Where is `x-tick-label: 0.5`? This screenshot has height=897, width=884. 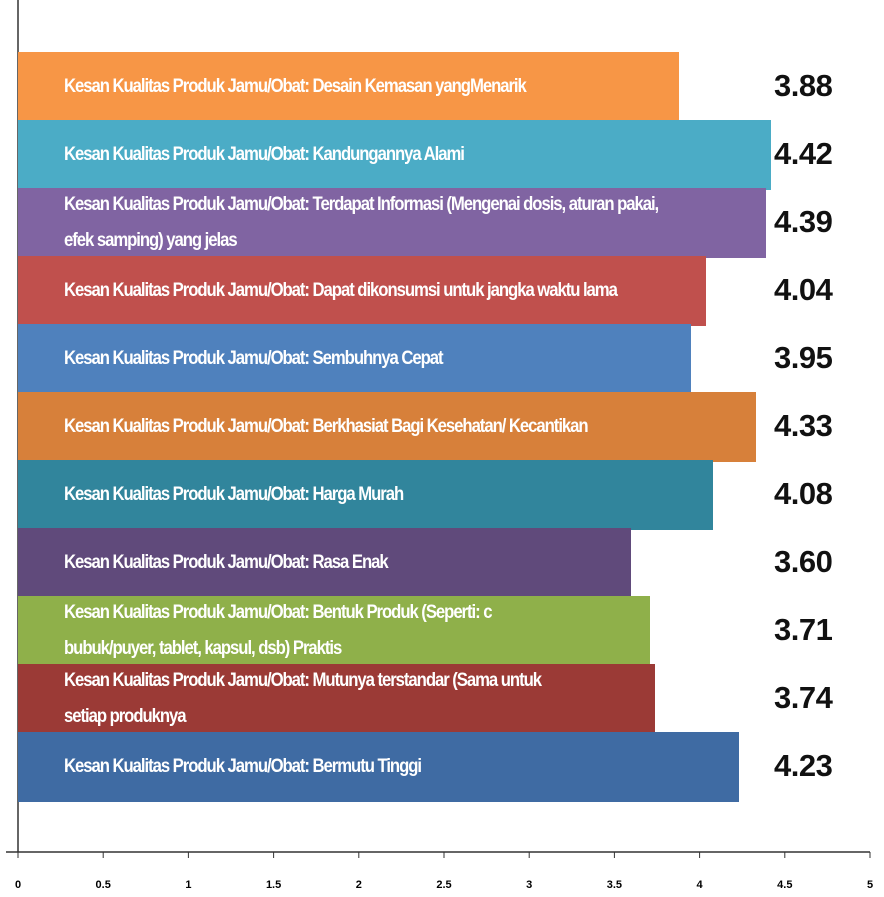 x-tick-label: 0.5 is located at coordinates (103, 885).